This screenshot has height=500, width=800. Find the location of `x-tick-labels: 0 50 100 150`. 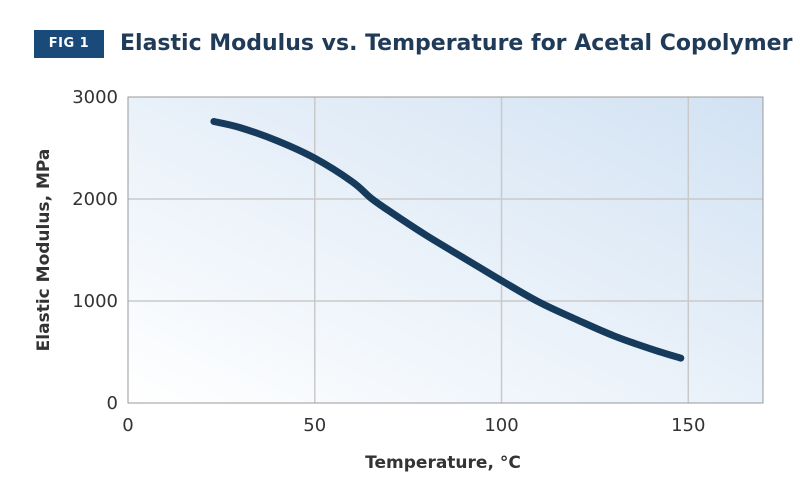

x-tick-labels: 0 50 100 150 is located at coordinates (413, 425).